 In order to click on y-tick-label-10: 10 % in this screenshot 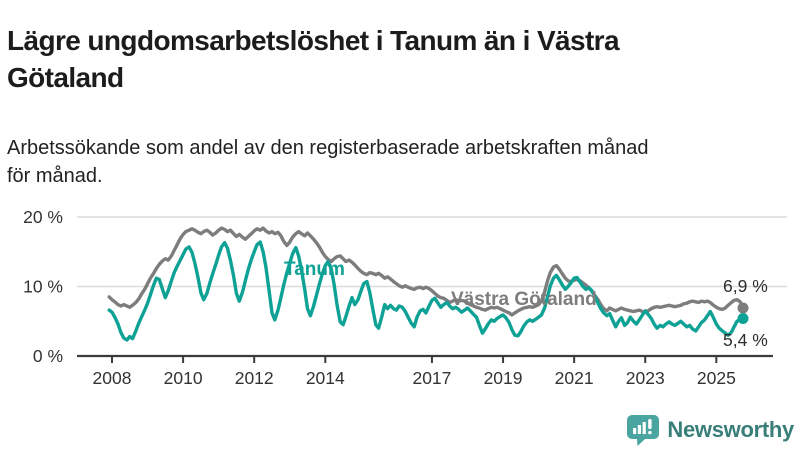, I will do `click(43, 287)`.